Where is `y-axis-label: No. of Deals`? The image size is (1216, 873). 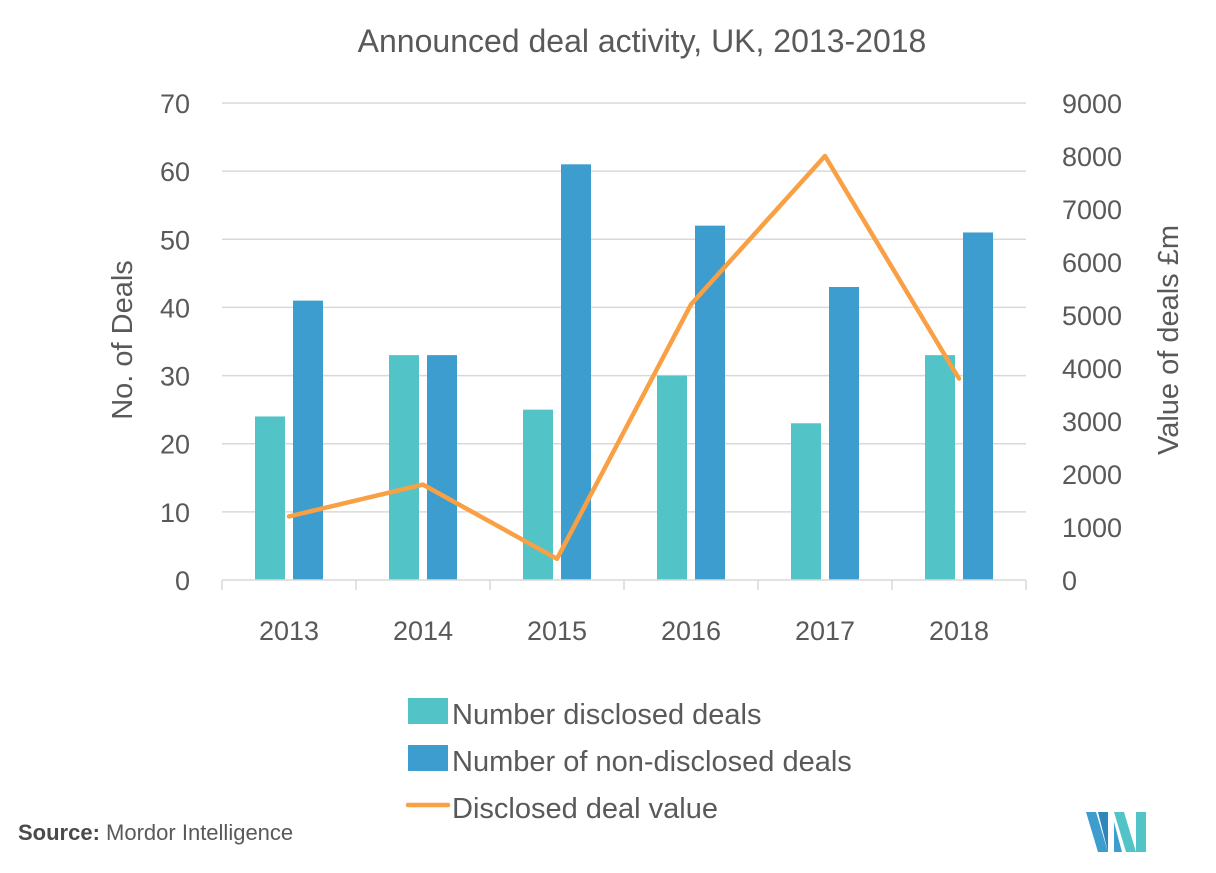 y-axis-label: No. of Deals is located at coordinates (123, 340).